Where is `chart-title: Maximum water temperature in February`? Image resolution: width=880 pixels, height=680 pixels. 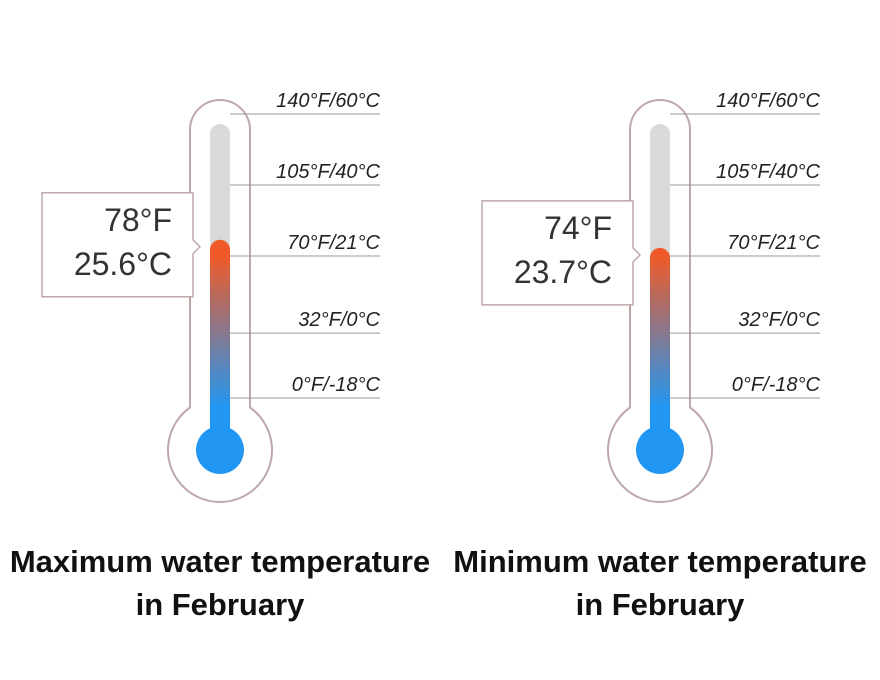
chart-title: Maximum water temperature in February is located at coordinates (220, 583).